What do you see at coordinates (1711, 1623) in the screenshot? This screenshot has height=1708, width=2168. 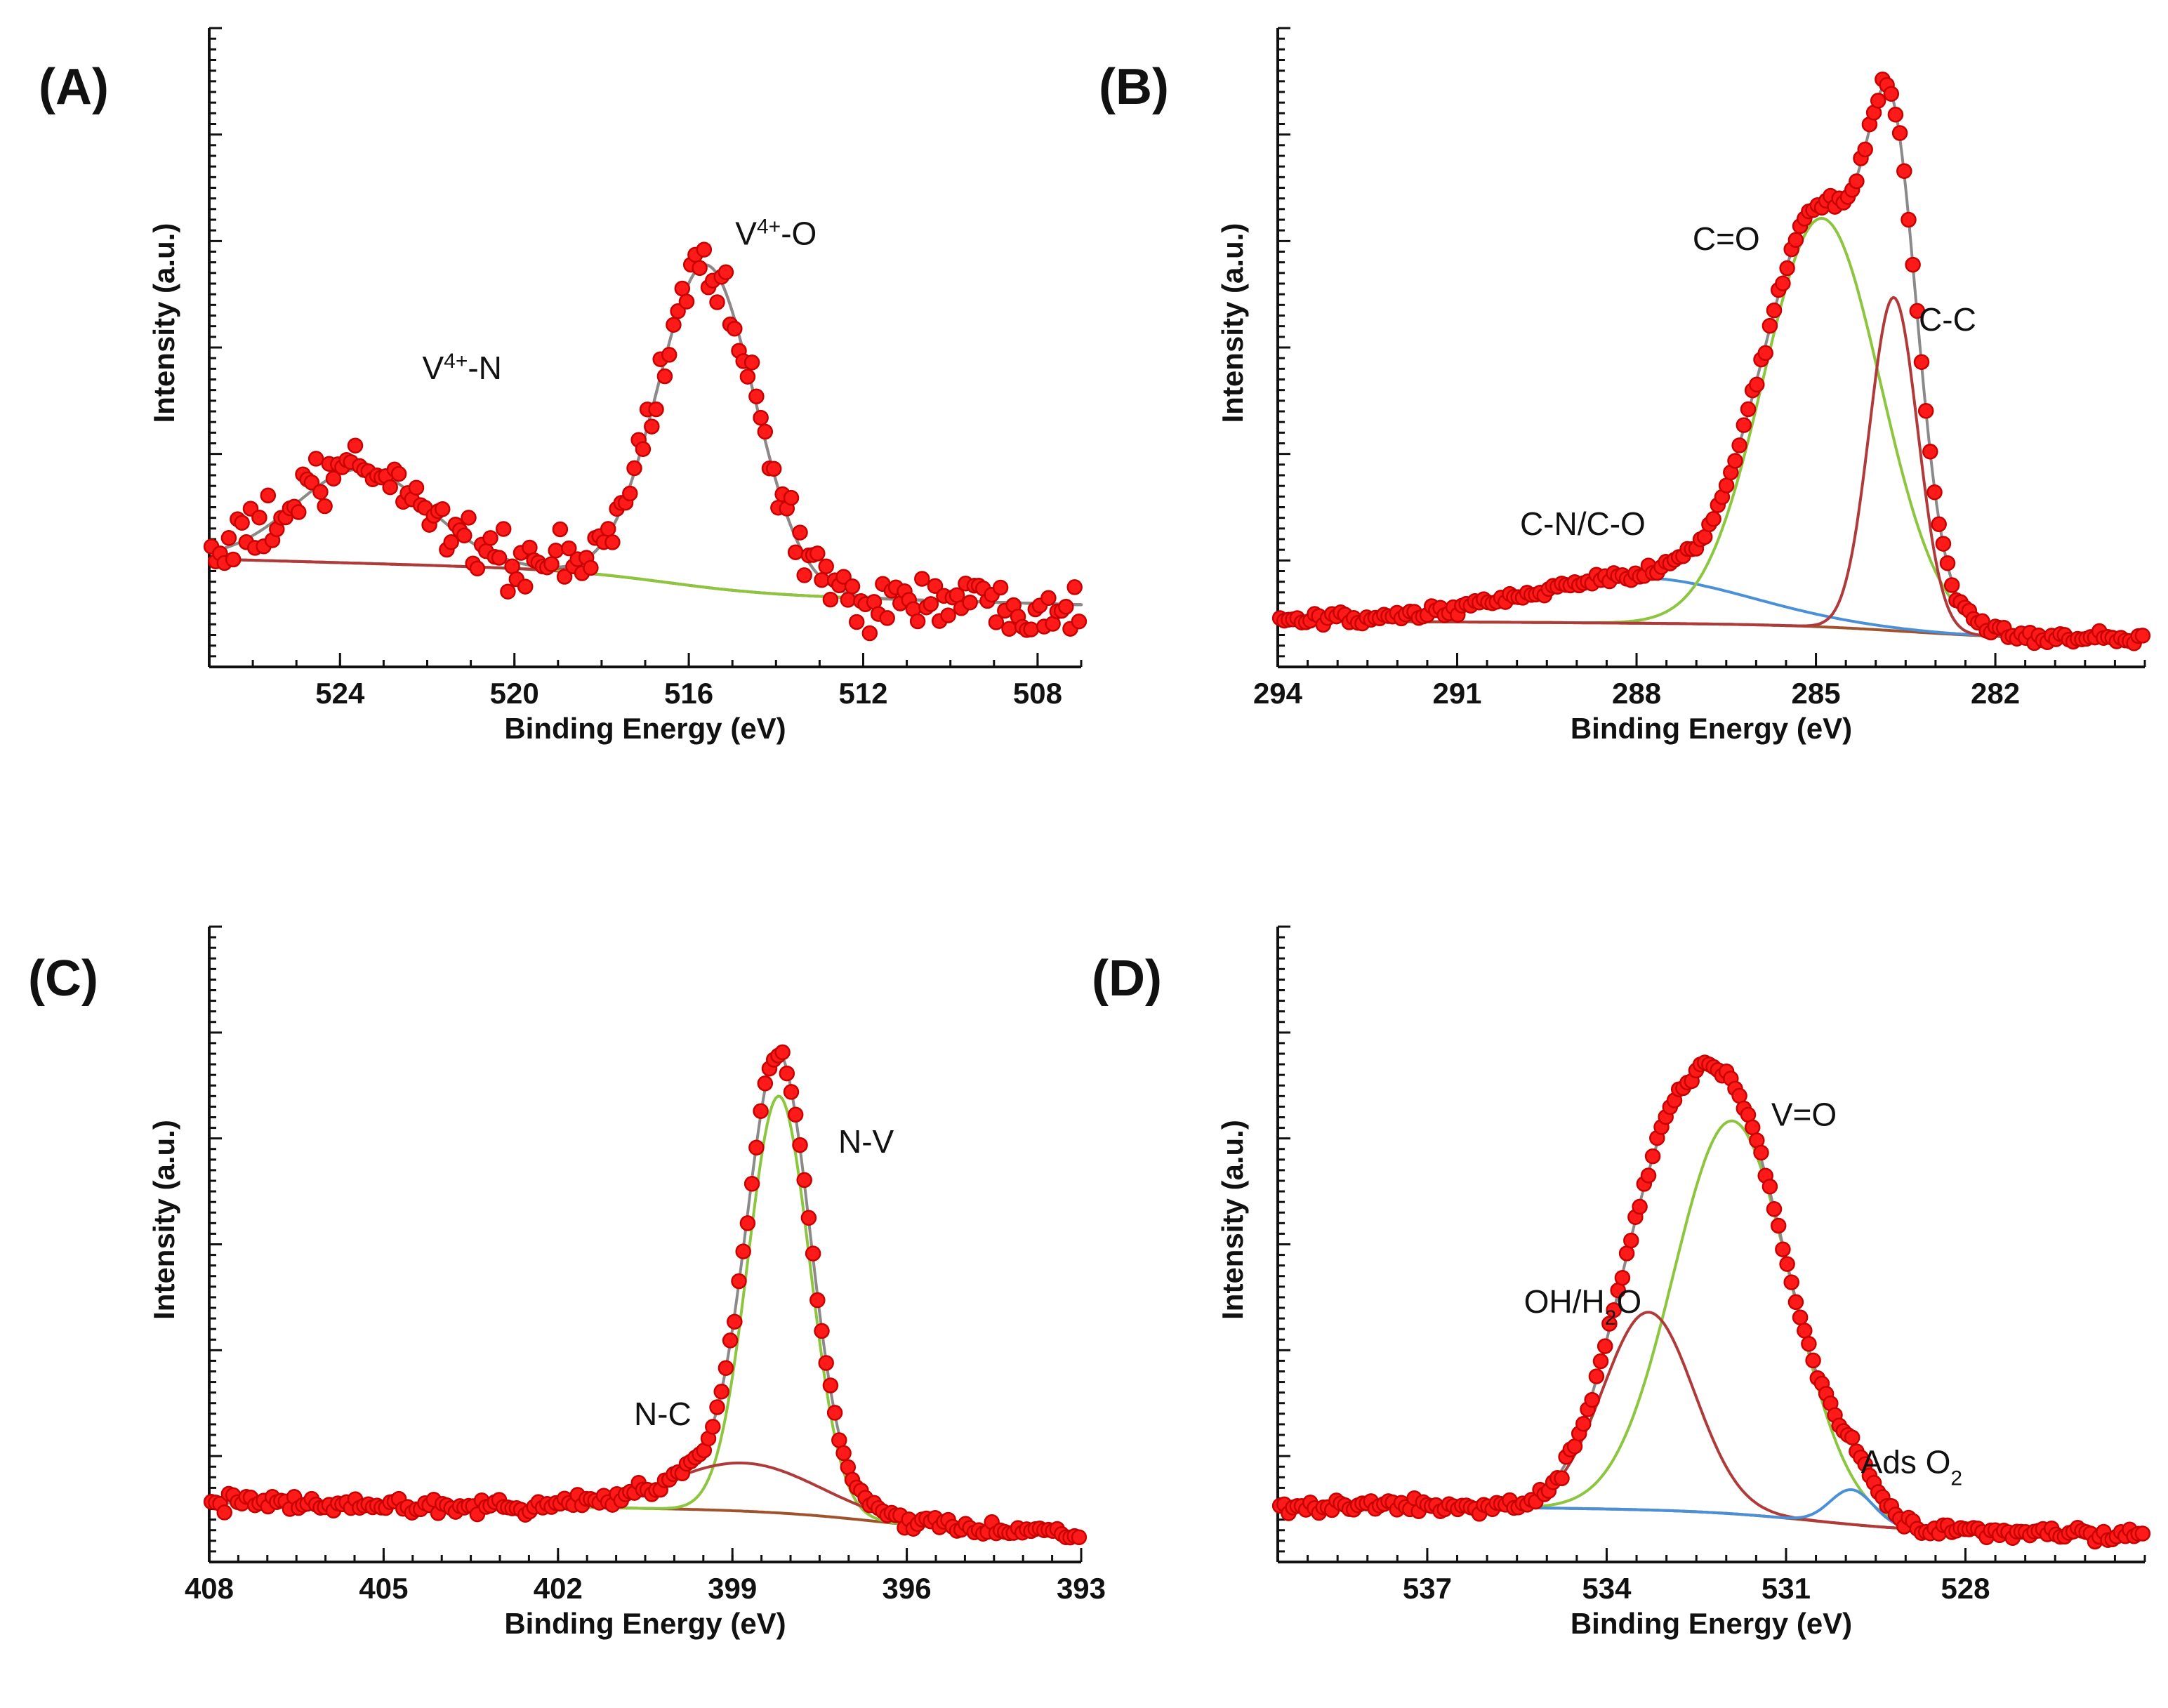 I see `x-axis-title: Binding Energy (eV)` at bounding box center [1711, 1623].